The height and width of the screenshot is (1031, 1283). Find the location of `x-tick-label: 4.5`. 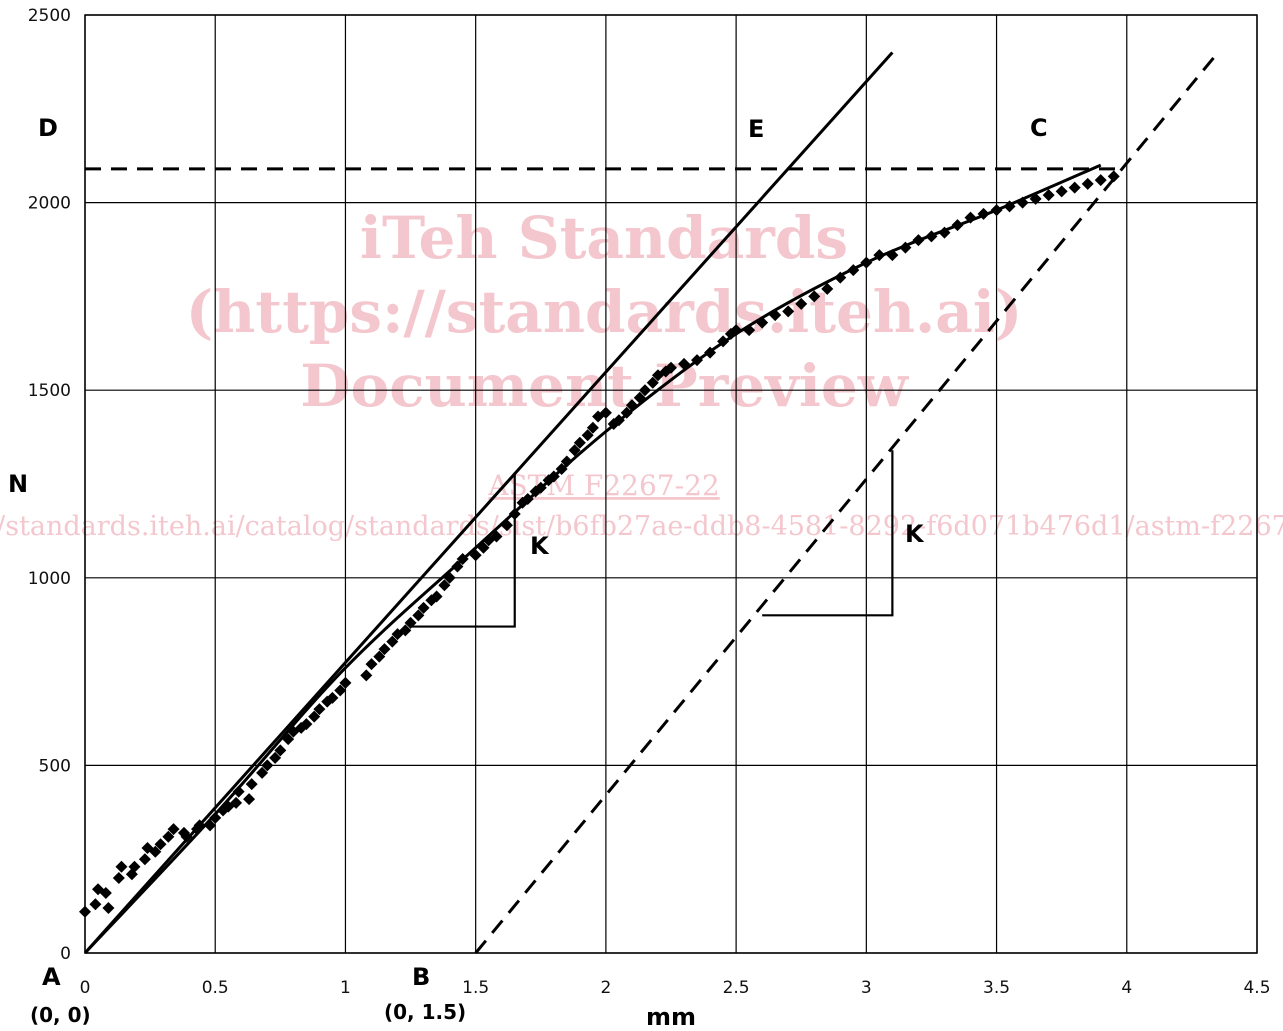

x-tick-label: 4.5 is located at coordinates (1256, 988).